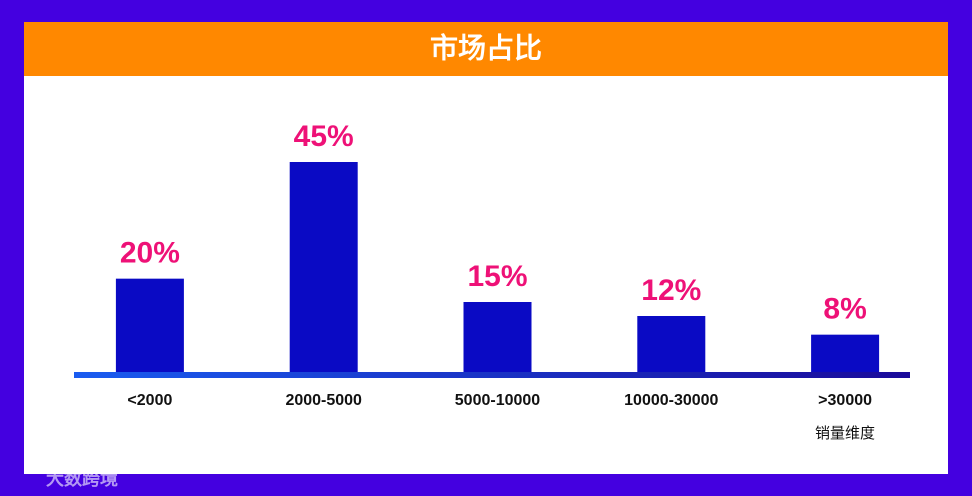  I want to click on x-tick-label: 2000-5000, so click(323, 400).